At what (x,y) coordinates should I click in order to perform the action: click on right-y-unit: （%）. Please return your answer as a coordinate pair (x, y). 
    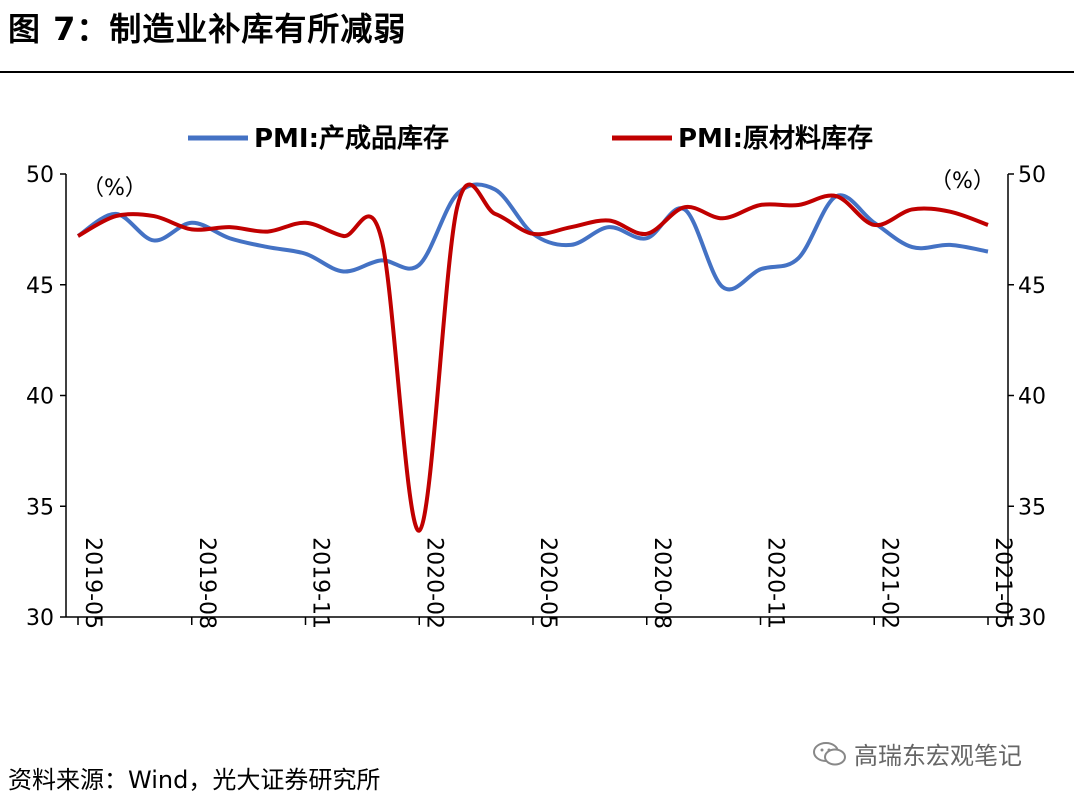
    Looking at the image, I should click on (962, 181).